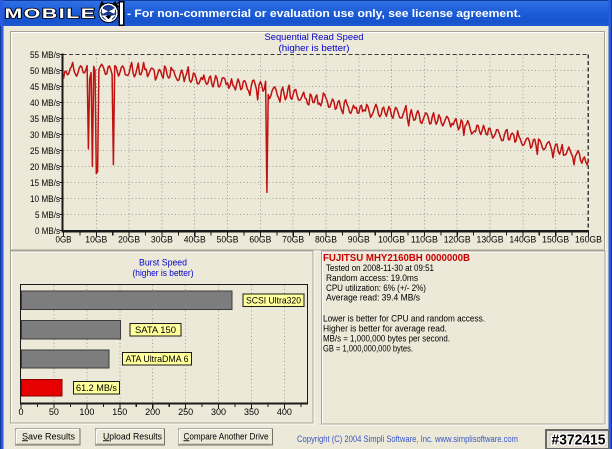  Describe the element at coordinates (96, 388) in the screenshot. I see `svg-text: 61.2 MB/s` at that location.